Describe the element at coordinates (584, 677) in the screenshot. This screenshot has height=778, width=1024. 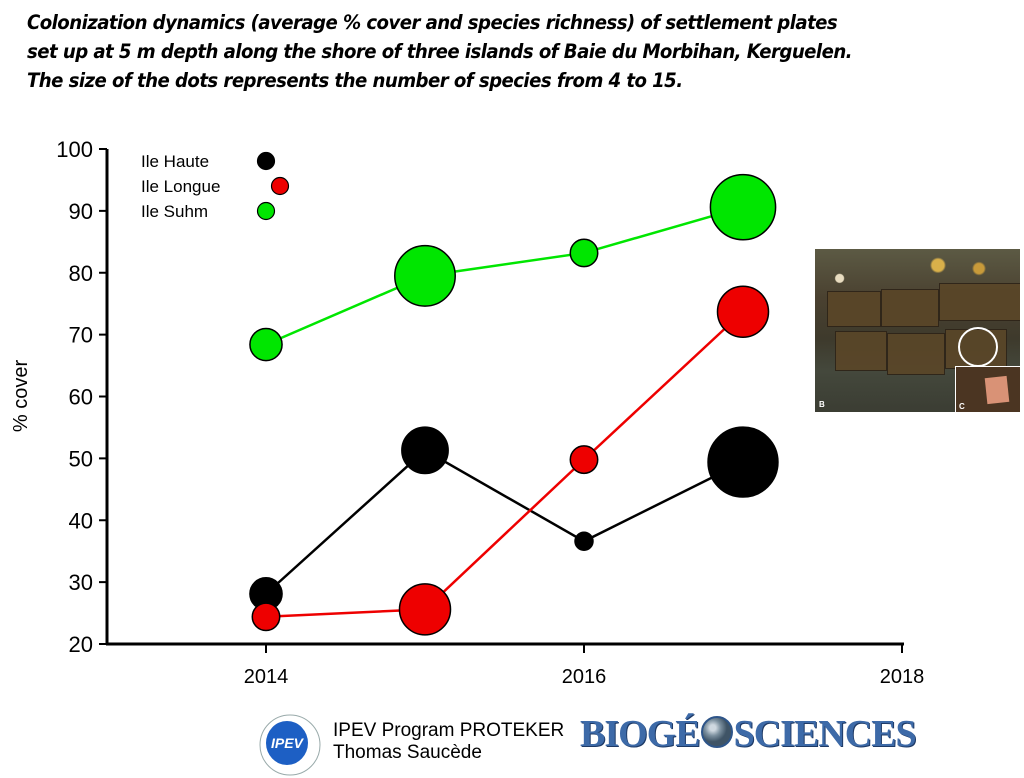
I see `x-tick-label: 2016` at that location.